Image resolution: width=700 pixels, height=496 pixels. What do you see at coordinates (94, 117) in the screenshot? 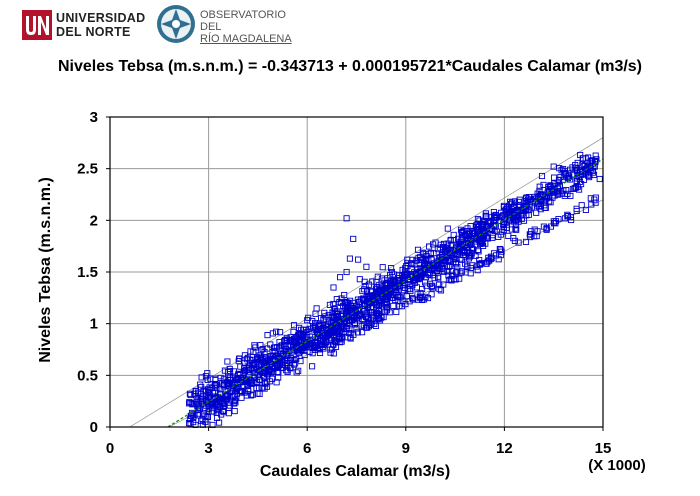
I see `y-tick-label: 3` at bounding box center [94, 117].